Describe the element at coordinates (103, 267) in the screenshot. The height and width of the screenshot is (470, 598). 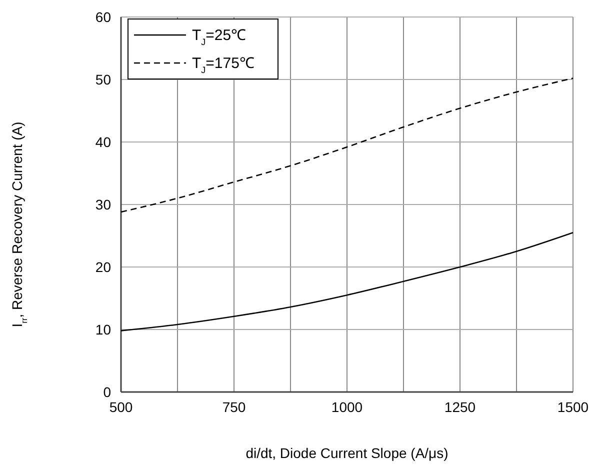
I see `y-tick-label: 20` at that location.